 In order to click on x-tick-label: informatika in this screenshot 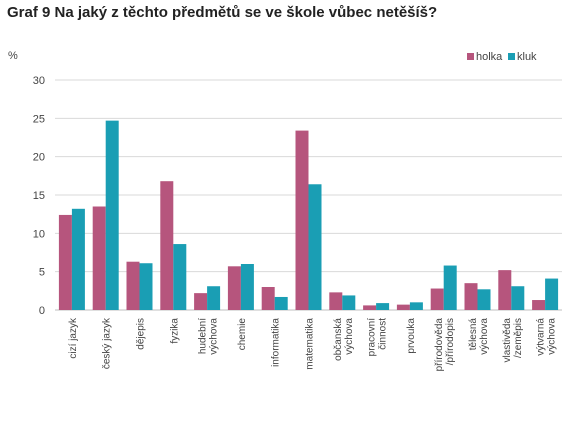, I will do `click(276, 342)`.